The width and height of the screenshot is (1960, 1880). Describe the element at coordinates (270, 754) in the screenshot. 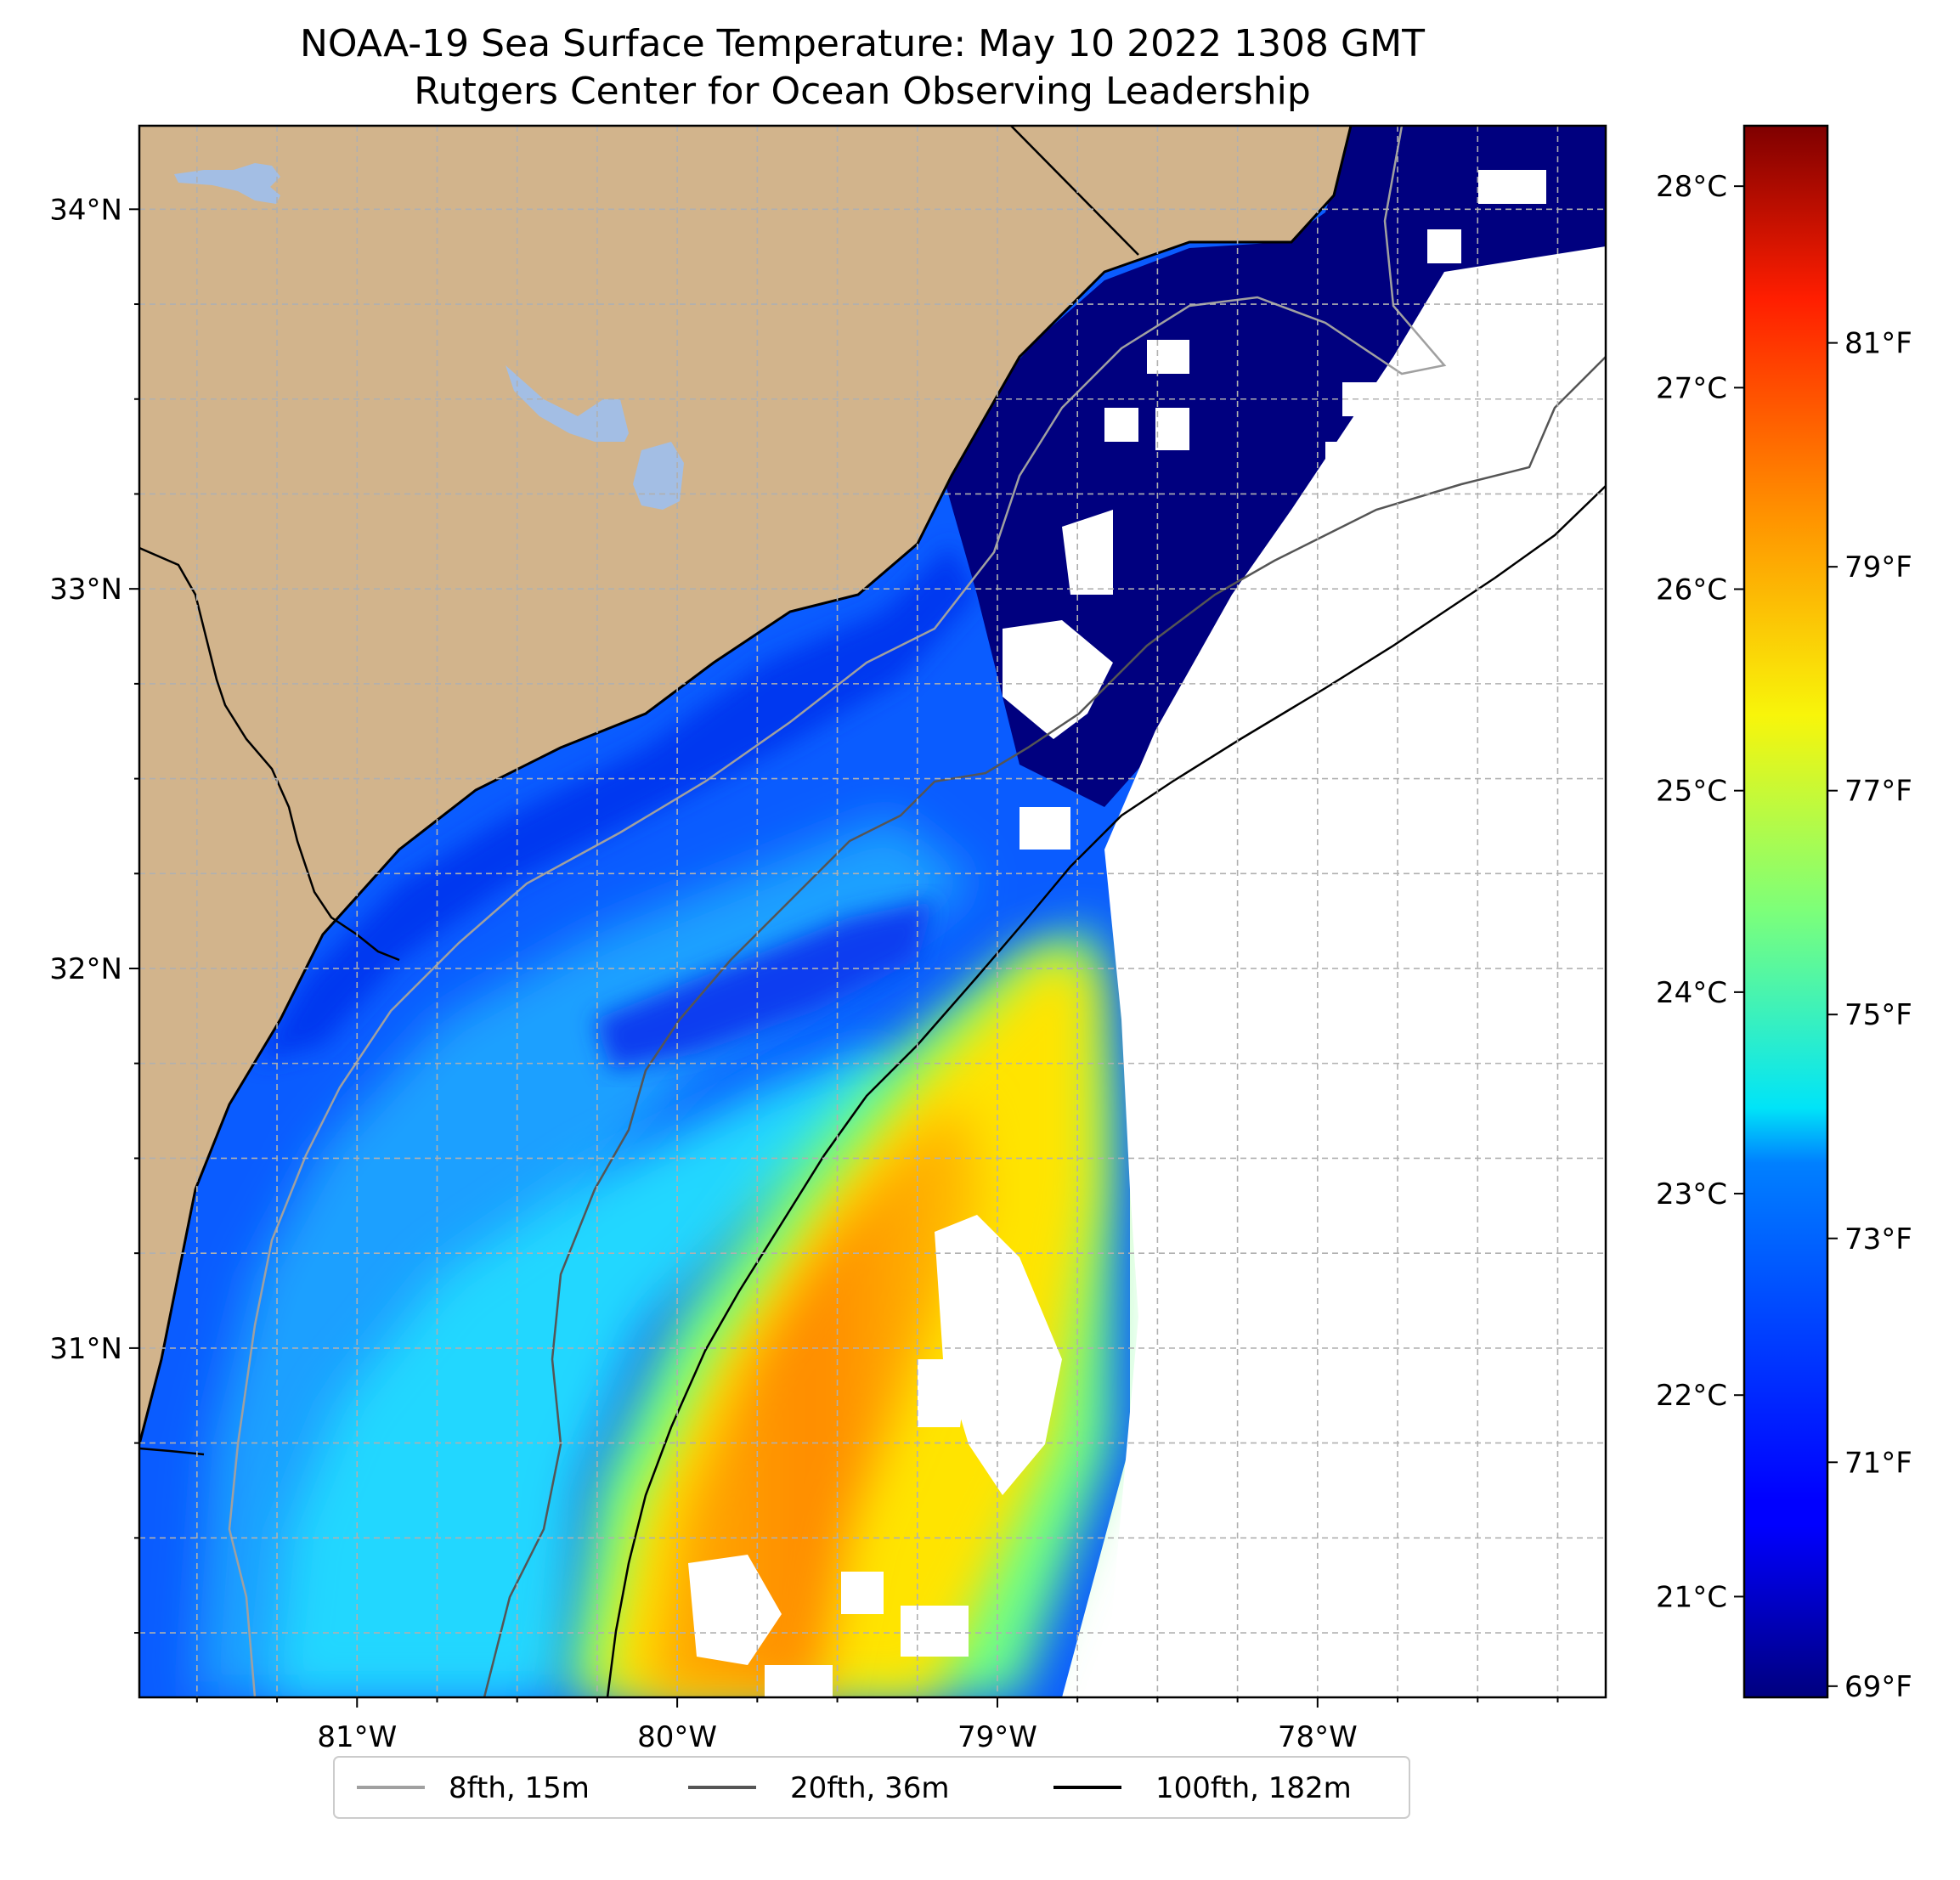

I see `boundary-river-west` at that location.